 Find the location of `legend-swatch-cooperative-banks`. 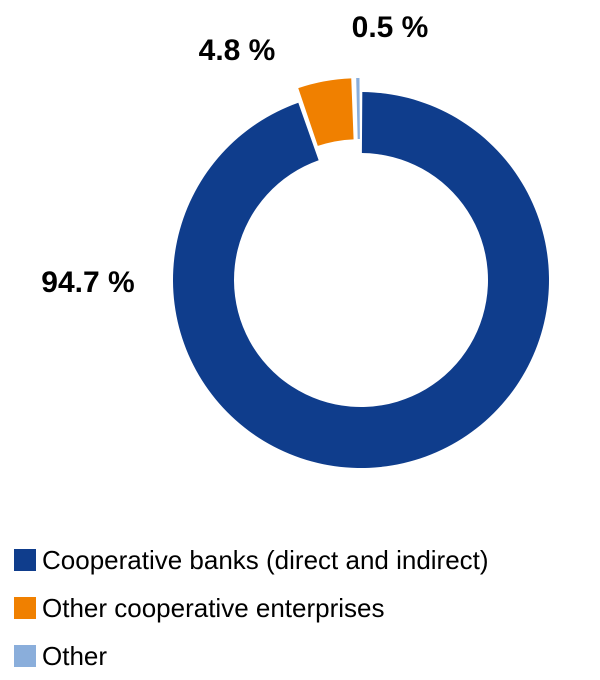

legend-swatch-cooperative-banks is located at coordinates (25, 560).